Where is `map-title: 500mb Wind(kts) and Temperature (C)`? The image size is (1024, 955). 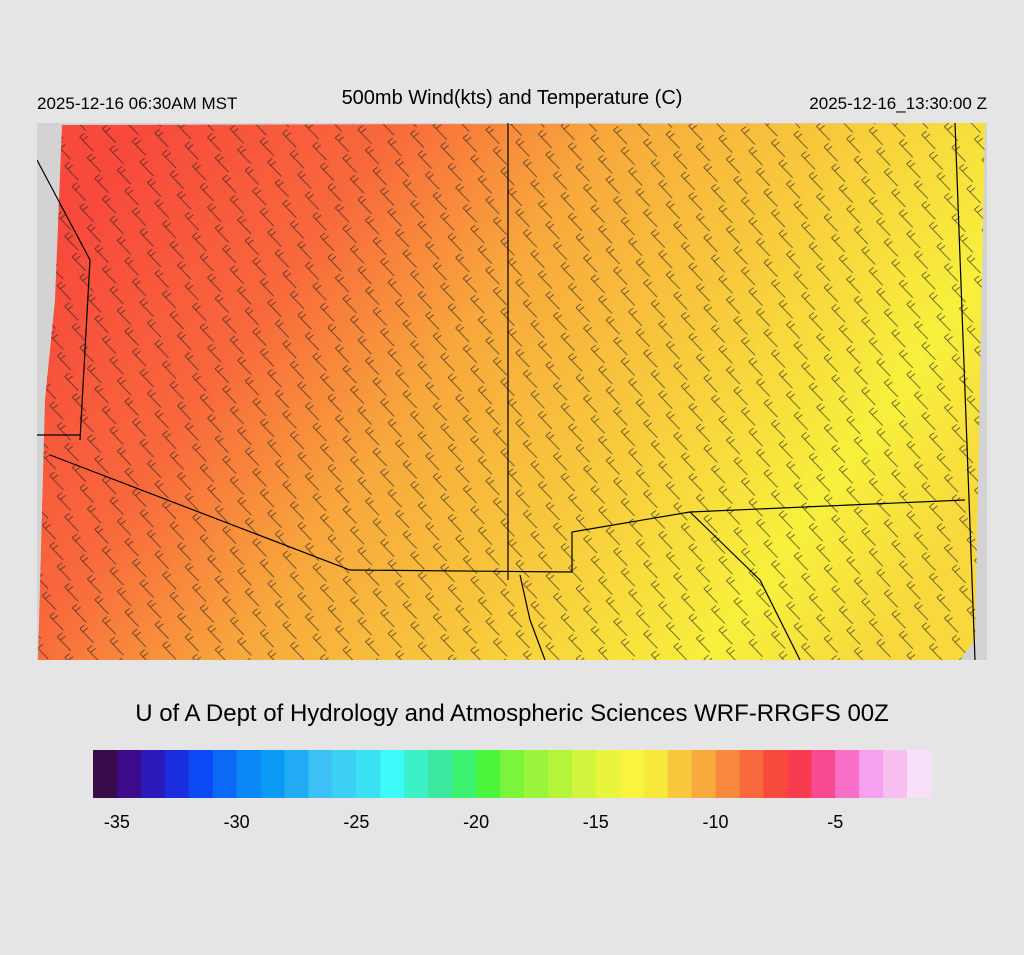
map-title: 500mb Wind(kts) and Temperature (C) is located at coordinates (512, 98).